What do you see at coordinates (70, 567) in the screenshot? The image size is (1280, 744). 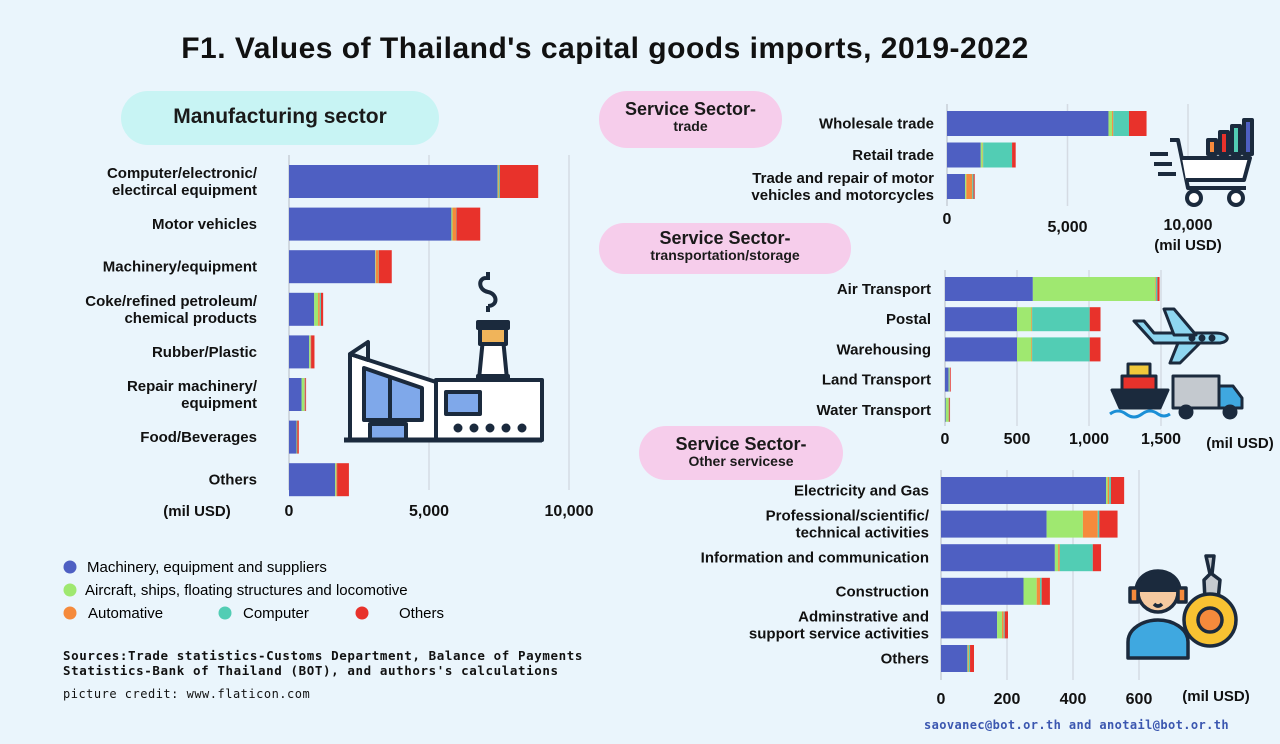 I see `legend-swatch-machinery` at bounding box center [70, 567].